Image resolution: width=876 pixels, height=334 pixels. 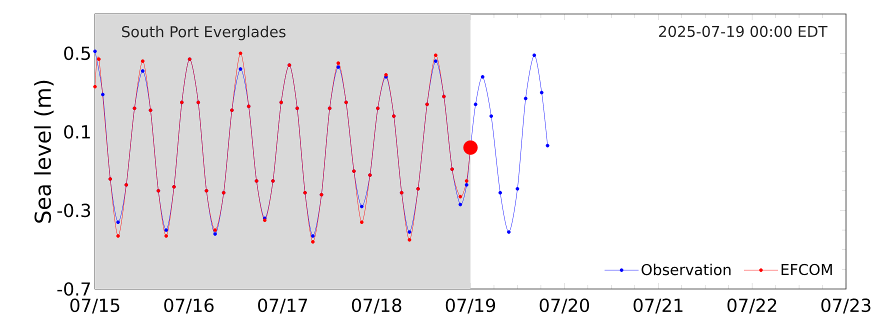 I want to click on annotation: South Port Everglades, so click(x=204, y=33).